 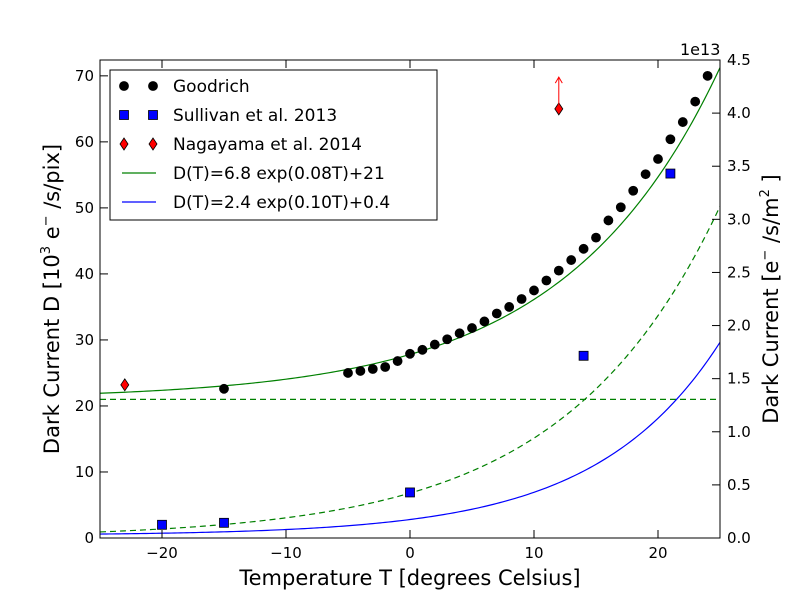 What do you see at coordinates (739, 379) in the screenshot?
I see `y2-tick-label: 1.5` at bounding box center [739, 379].